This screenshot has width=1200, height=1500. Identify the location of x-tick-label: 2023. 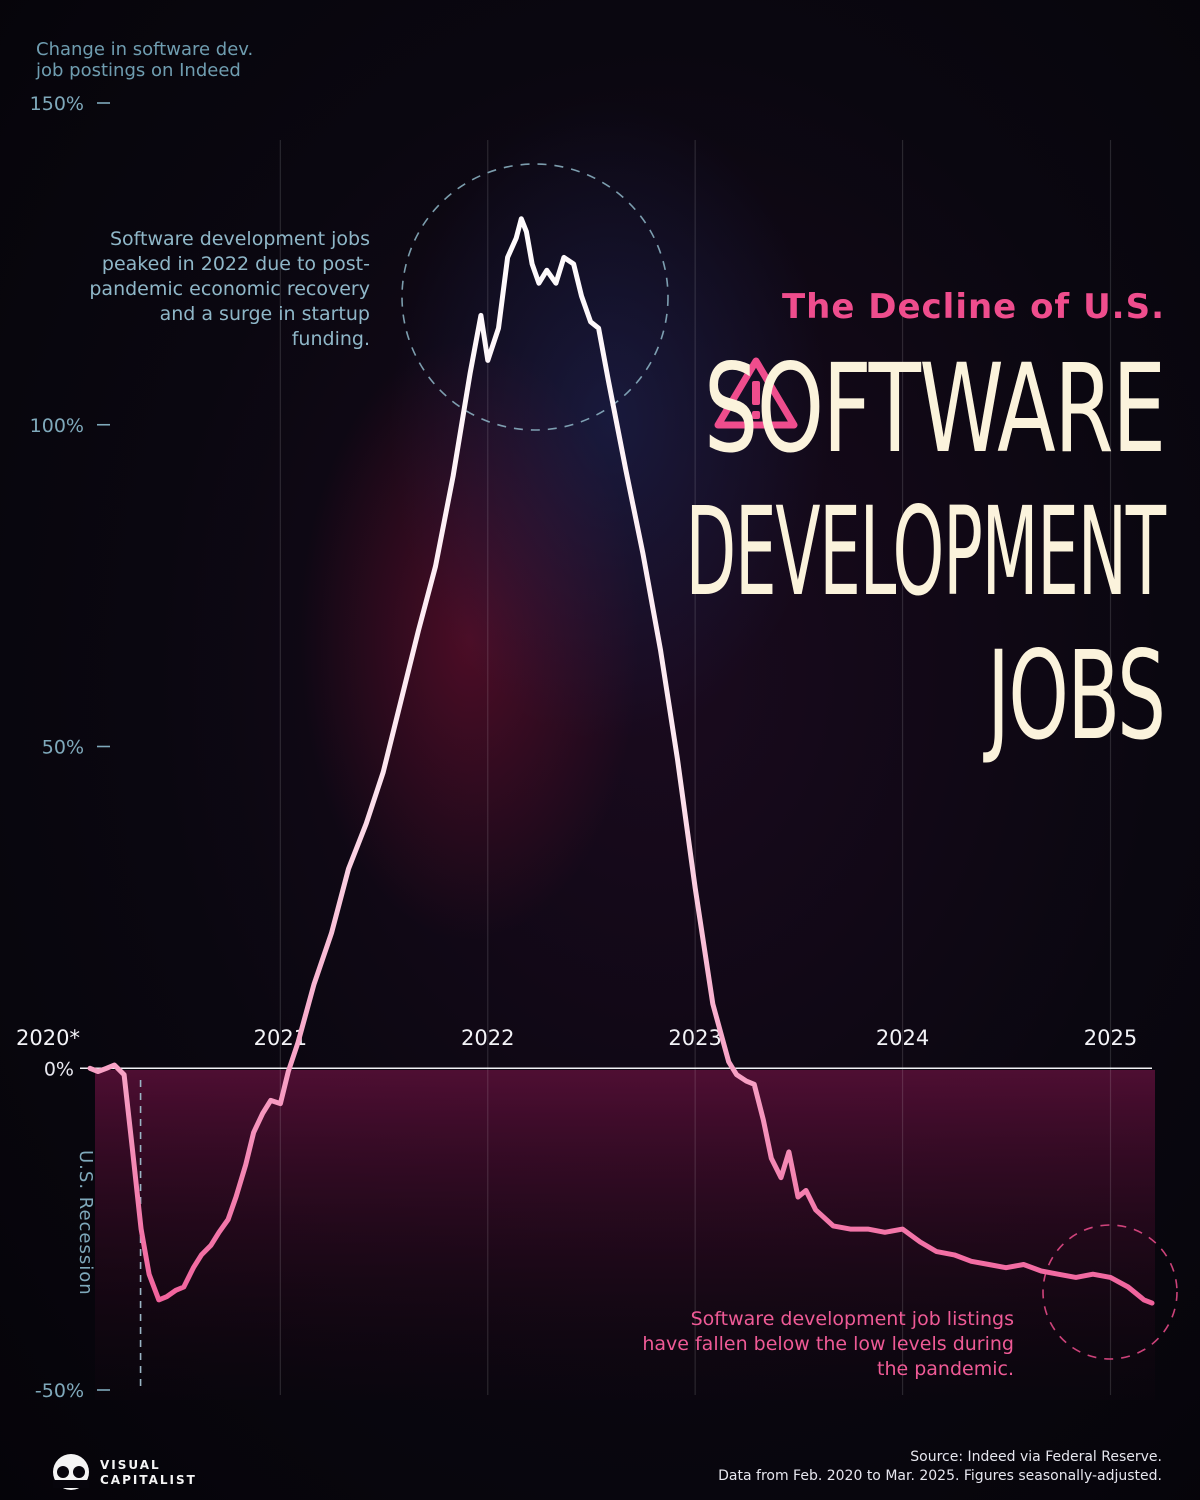
(694, 1038).